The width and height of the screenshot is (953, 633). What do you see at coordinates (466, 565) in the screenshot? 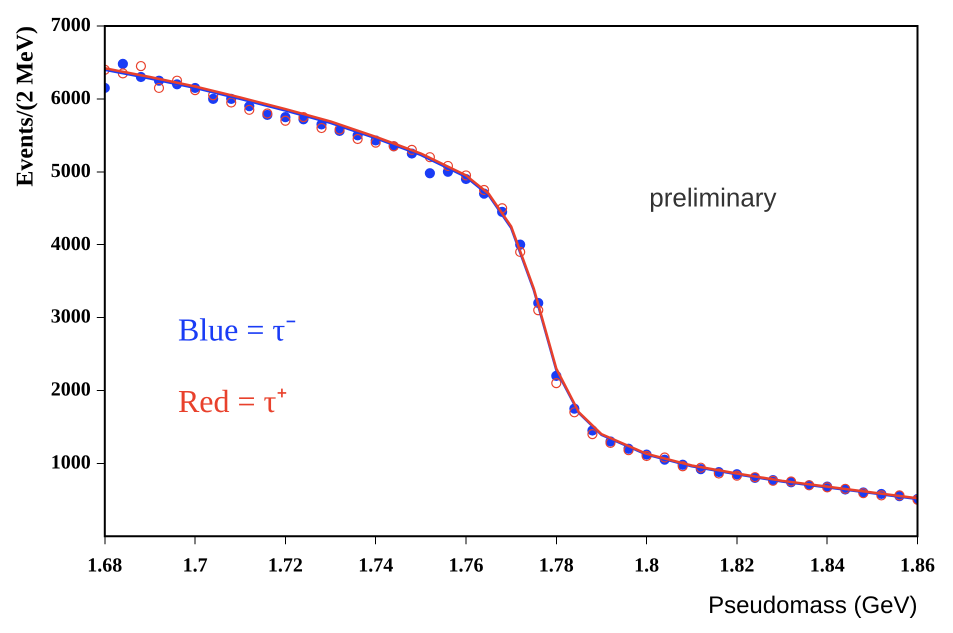
I see `x-tick-label: 1.76` at bounding box center [466, 565].